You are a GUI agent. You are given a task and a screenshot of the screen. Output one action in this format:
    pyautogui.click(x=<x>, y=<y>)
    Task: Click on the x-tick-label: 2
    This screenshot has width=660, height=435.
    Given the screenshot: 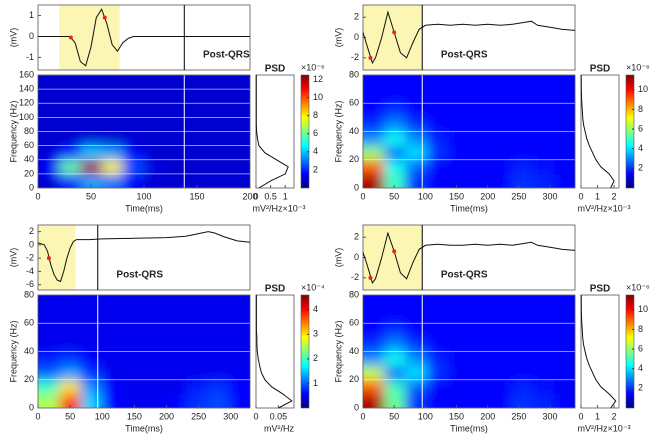 What is the action you would take?
    pyautogui.click(x=614, y=416)
    